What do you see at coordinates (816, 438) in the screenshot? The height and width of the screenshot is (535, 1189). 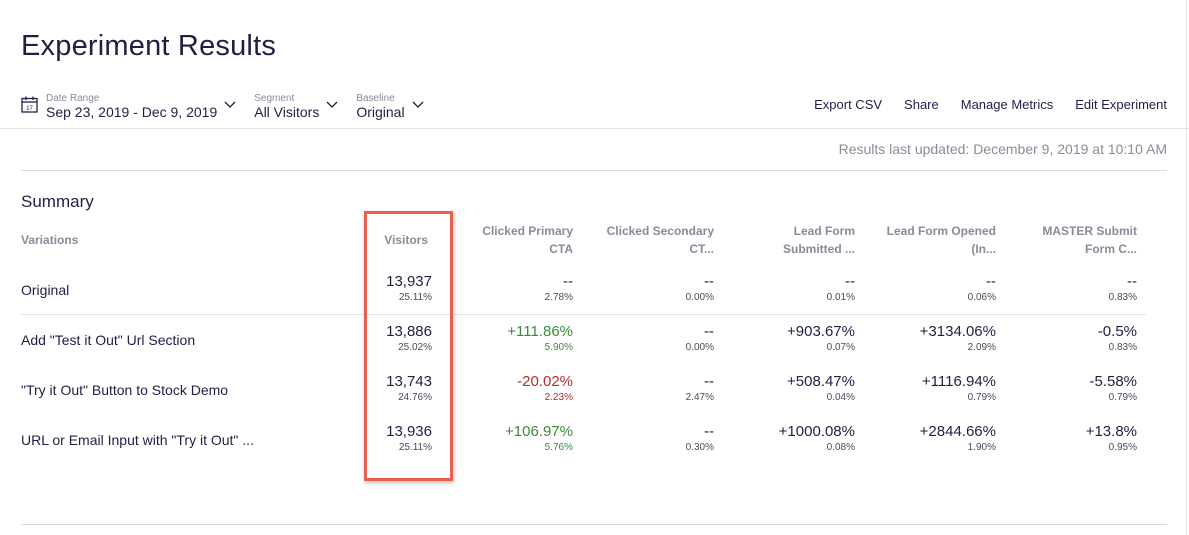 I see `lead-form-submitted-cell: +1000.08% 0.08%` at bounding box center [816, 438].